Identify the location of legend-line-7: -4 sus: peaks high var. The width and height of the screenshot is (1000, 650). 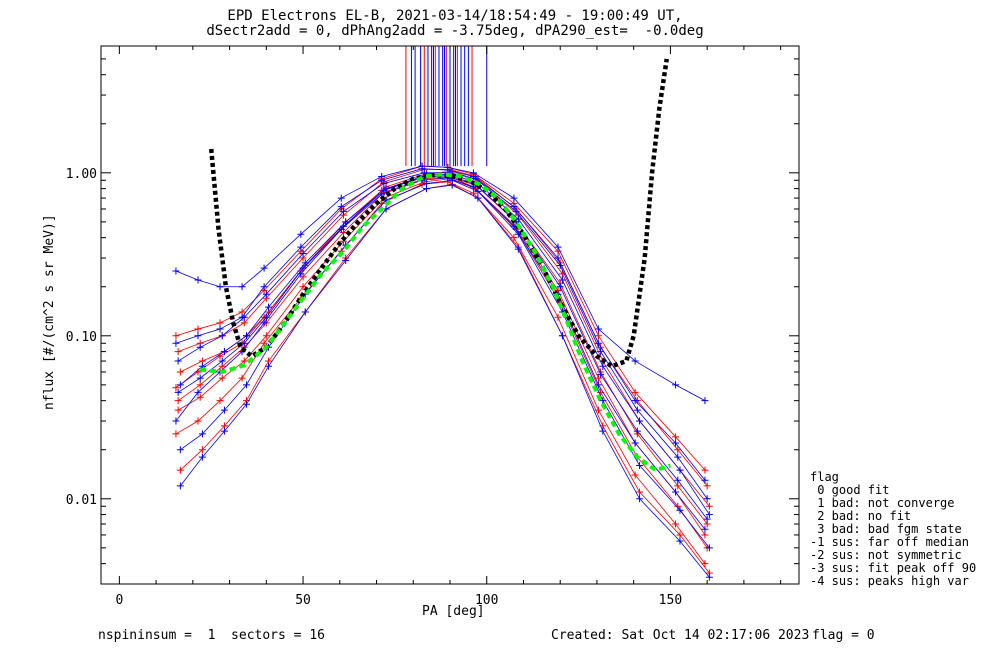
(889, 581).